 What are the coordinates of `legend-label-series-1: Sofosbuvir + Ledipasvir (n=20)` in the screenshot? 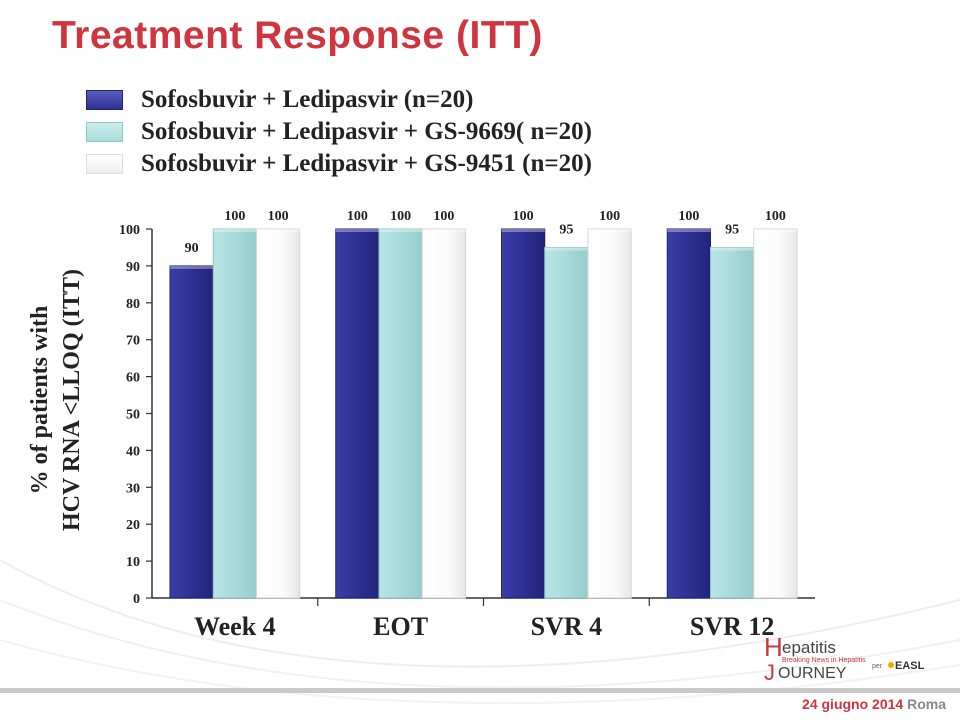 It's located at (307, 99).